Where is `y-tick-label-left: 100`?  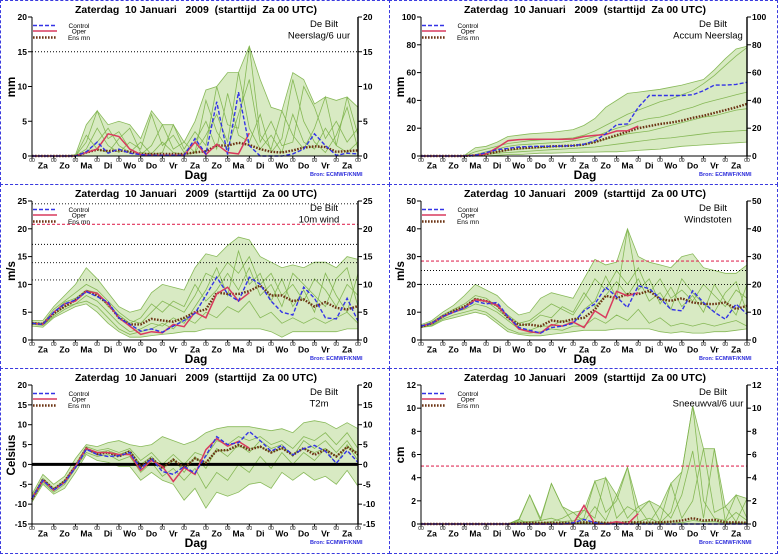 y-tick-label-left: 100 is located at coordinates (409, 17).